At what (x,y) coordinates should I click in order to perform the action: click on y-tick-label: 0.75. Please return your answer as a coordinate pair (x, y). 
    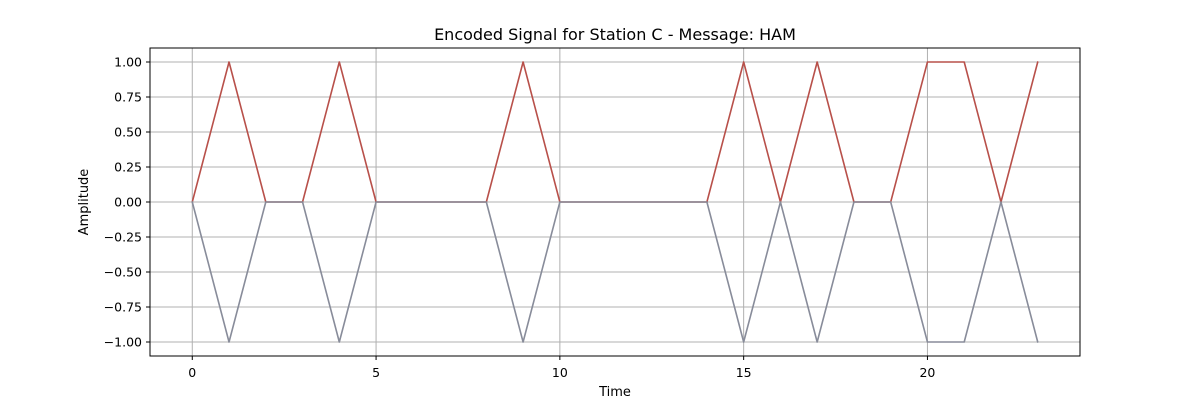
    Looking at the image, I should click on (128, 97).